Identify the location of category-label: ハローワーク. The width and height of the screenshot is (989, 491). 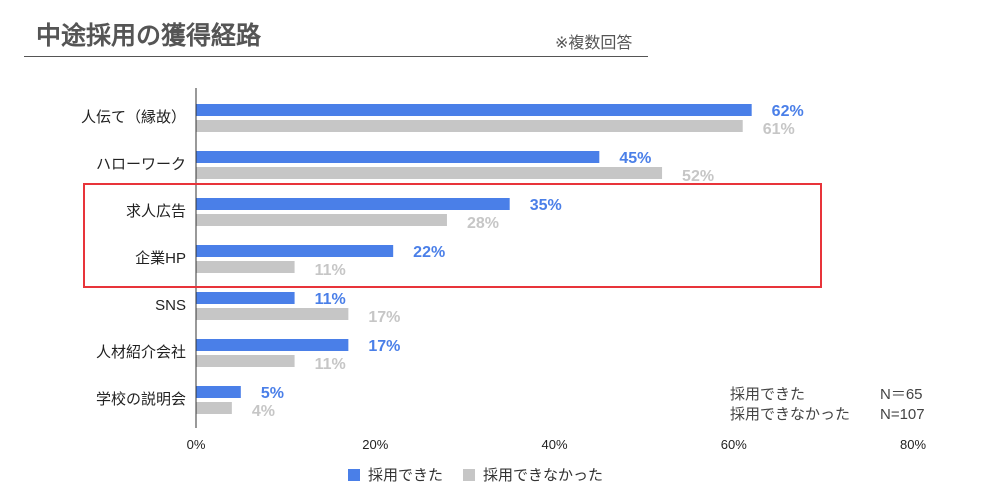
(141, 164).